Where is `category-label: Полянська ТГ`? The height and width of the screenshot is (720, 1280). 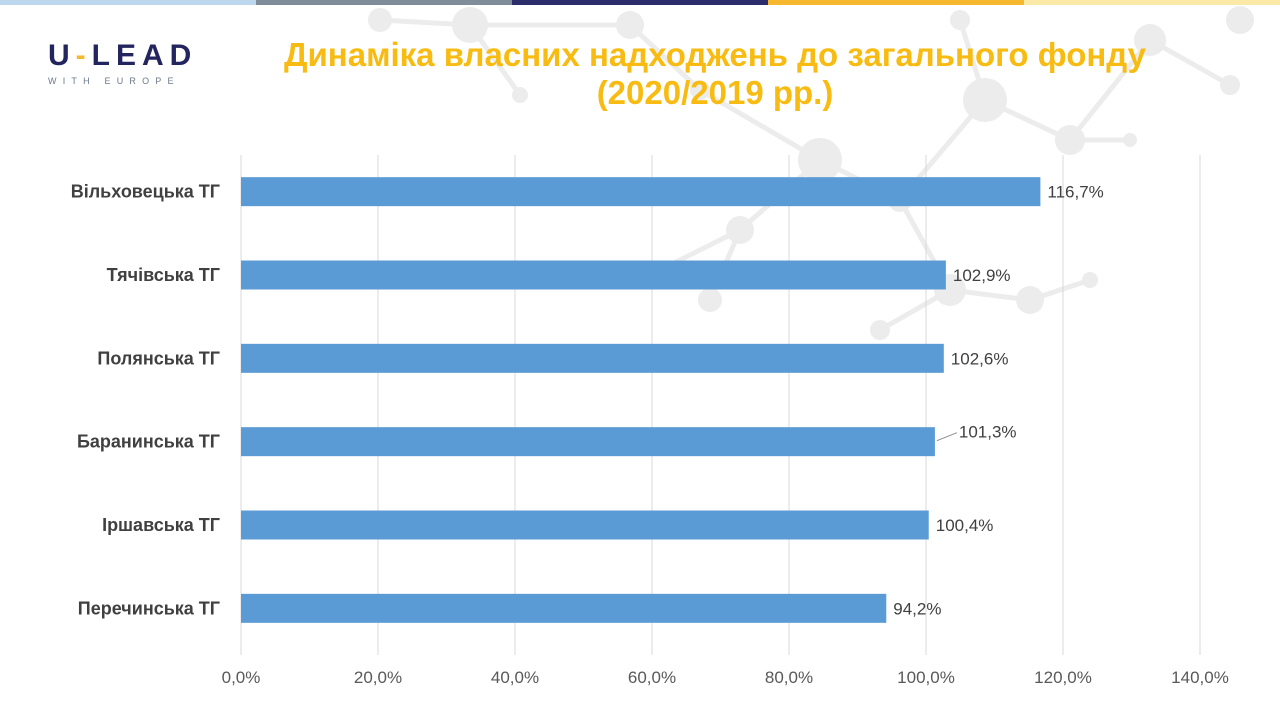 category-label: Полянська ТГ is located at coordinates (158, 358).